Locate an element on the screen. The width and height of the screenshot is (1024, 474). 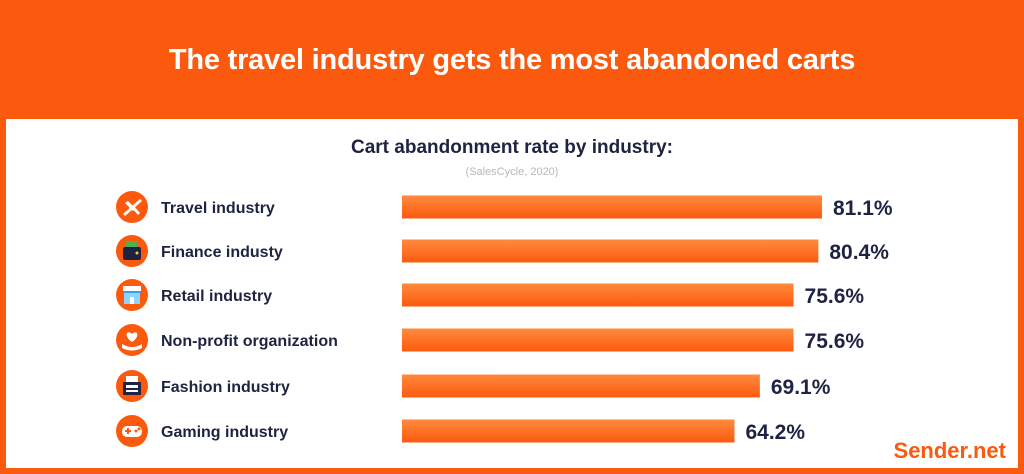
category-label: Non-profit organization is located at coordinates (249, 341).